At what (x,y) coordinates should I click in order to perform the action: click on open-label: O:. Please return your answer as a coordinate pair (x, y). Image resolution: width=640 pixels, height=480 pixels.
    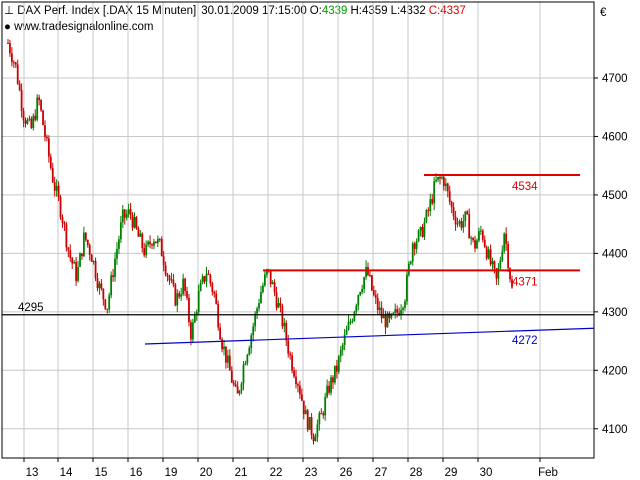
    Looking at the image, I should click on (315, 11).